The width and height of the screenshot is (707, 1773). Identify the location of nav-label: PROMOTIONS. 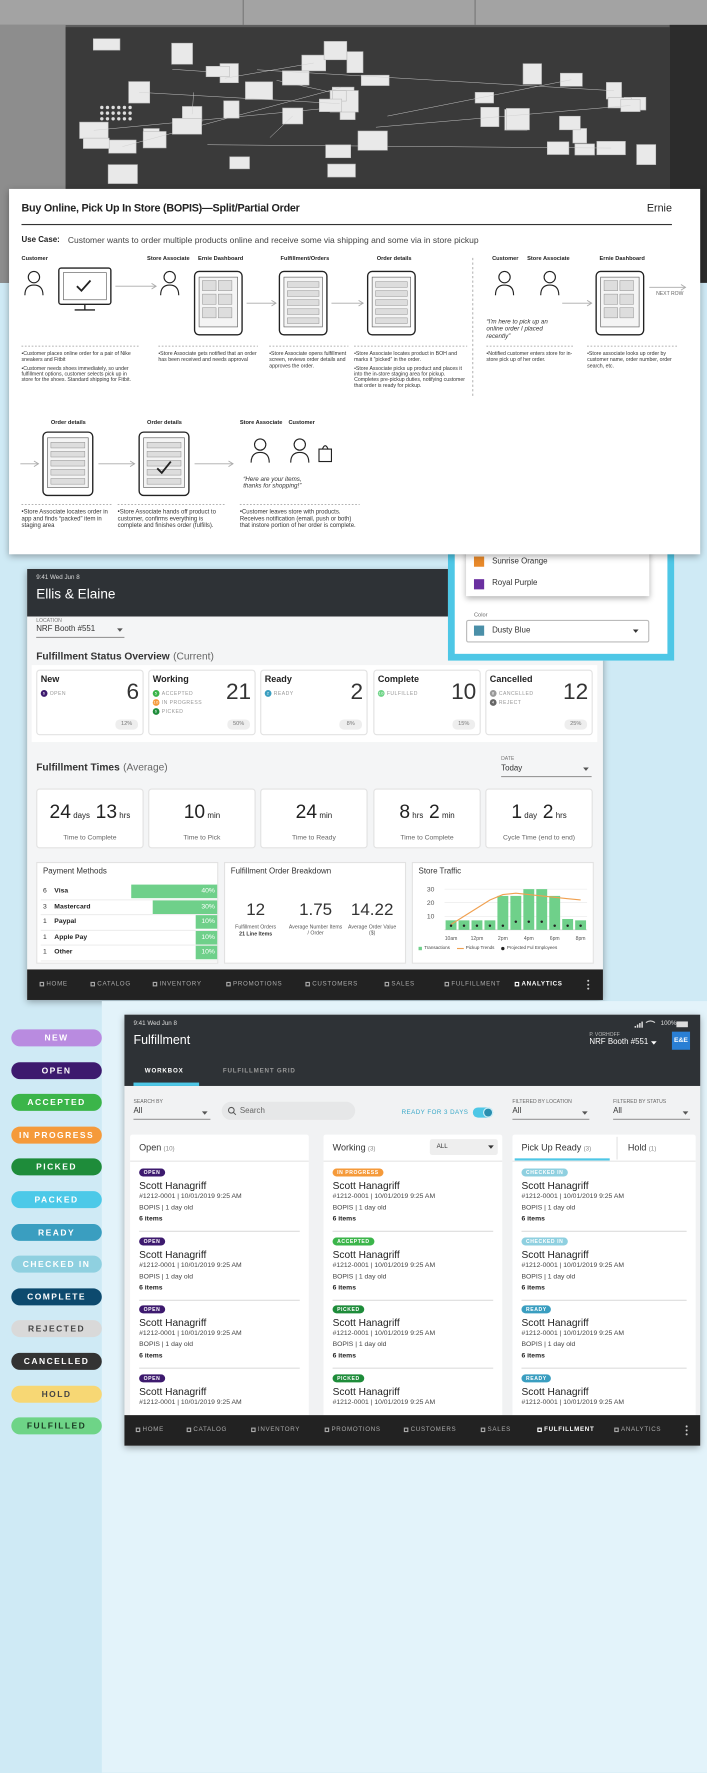
(356, 1430).